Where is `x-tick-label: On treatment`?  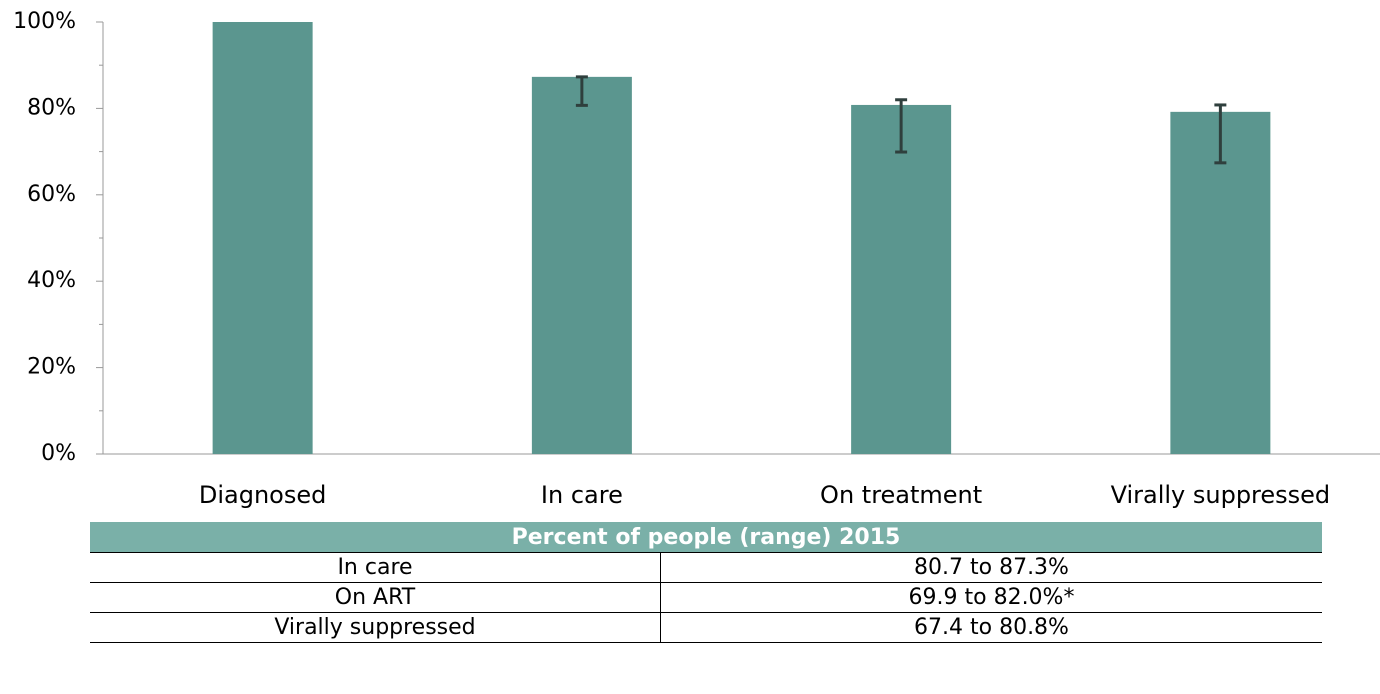
x-tick-label: On treatment is located at coordinates (901, 495).